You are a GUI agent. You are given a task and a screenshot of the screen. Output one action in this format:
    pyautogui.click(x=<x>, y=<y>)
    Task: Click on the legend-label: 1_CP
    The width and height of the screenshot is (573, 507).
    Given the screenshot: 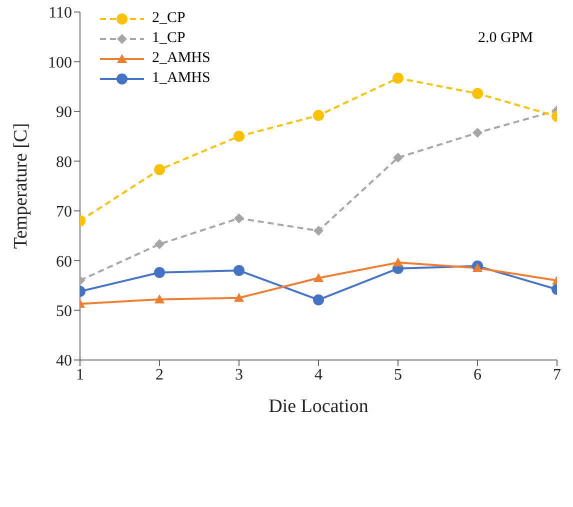 What is the action you would take?
    pyautogui.click(x=169, y=38)
    